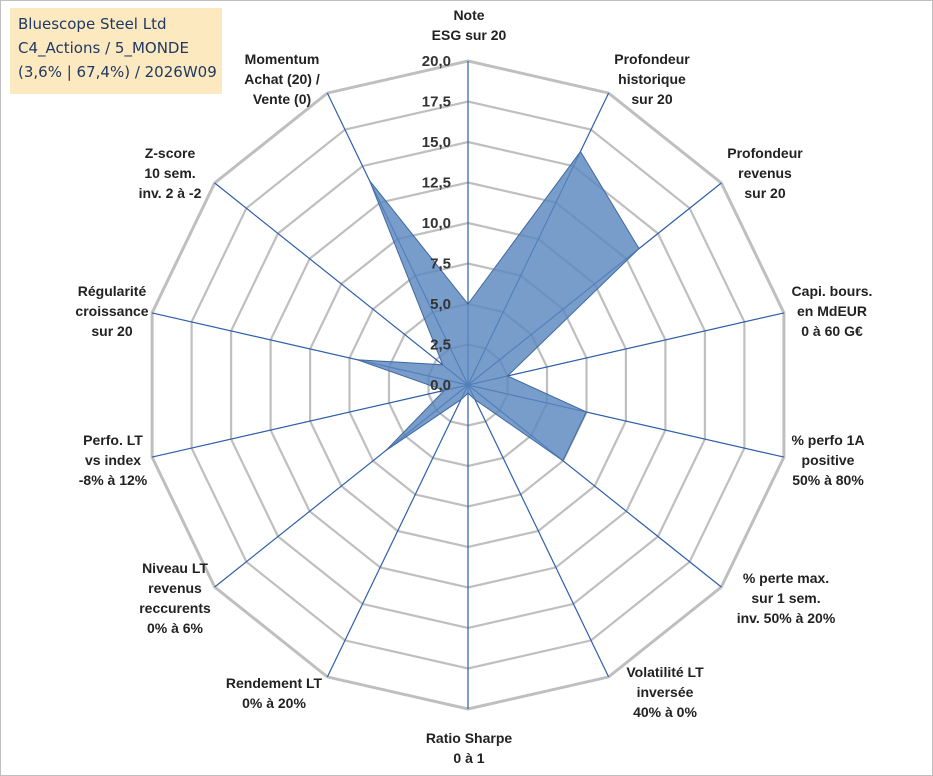 The width and height of the screenshot is (933, 776). What do you see at coordinates (440, 304) in the screenshot?
I see `tick-label: 5,0` at bounding box center [440, 304].